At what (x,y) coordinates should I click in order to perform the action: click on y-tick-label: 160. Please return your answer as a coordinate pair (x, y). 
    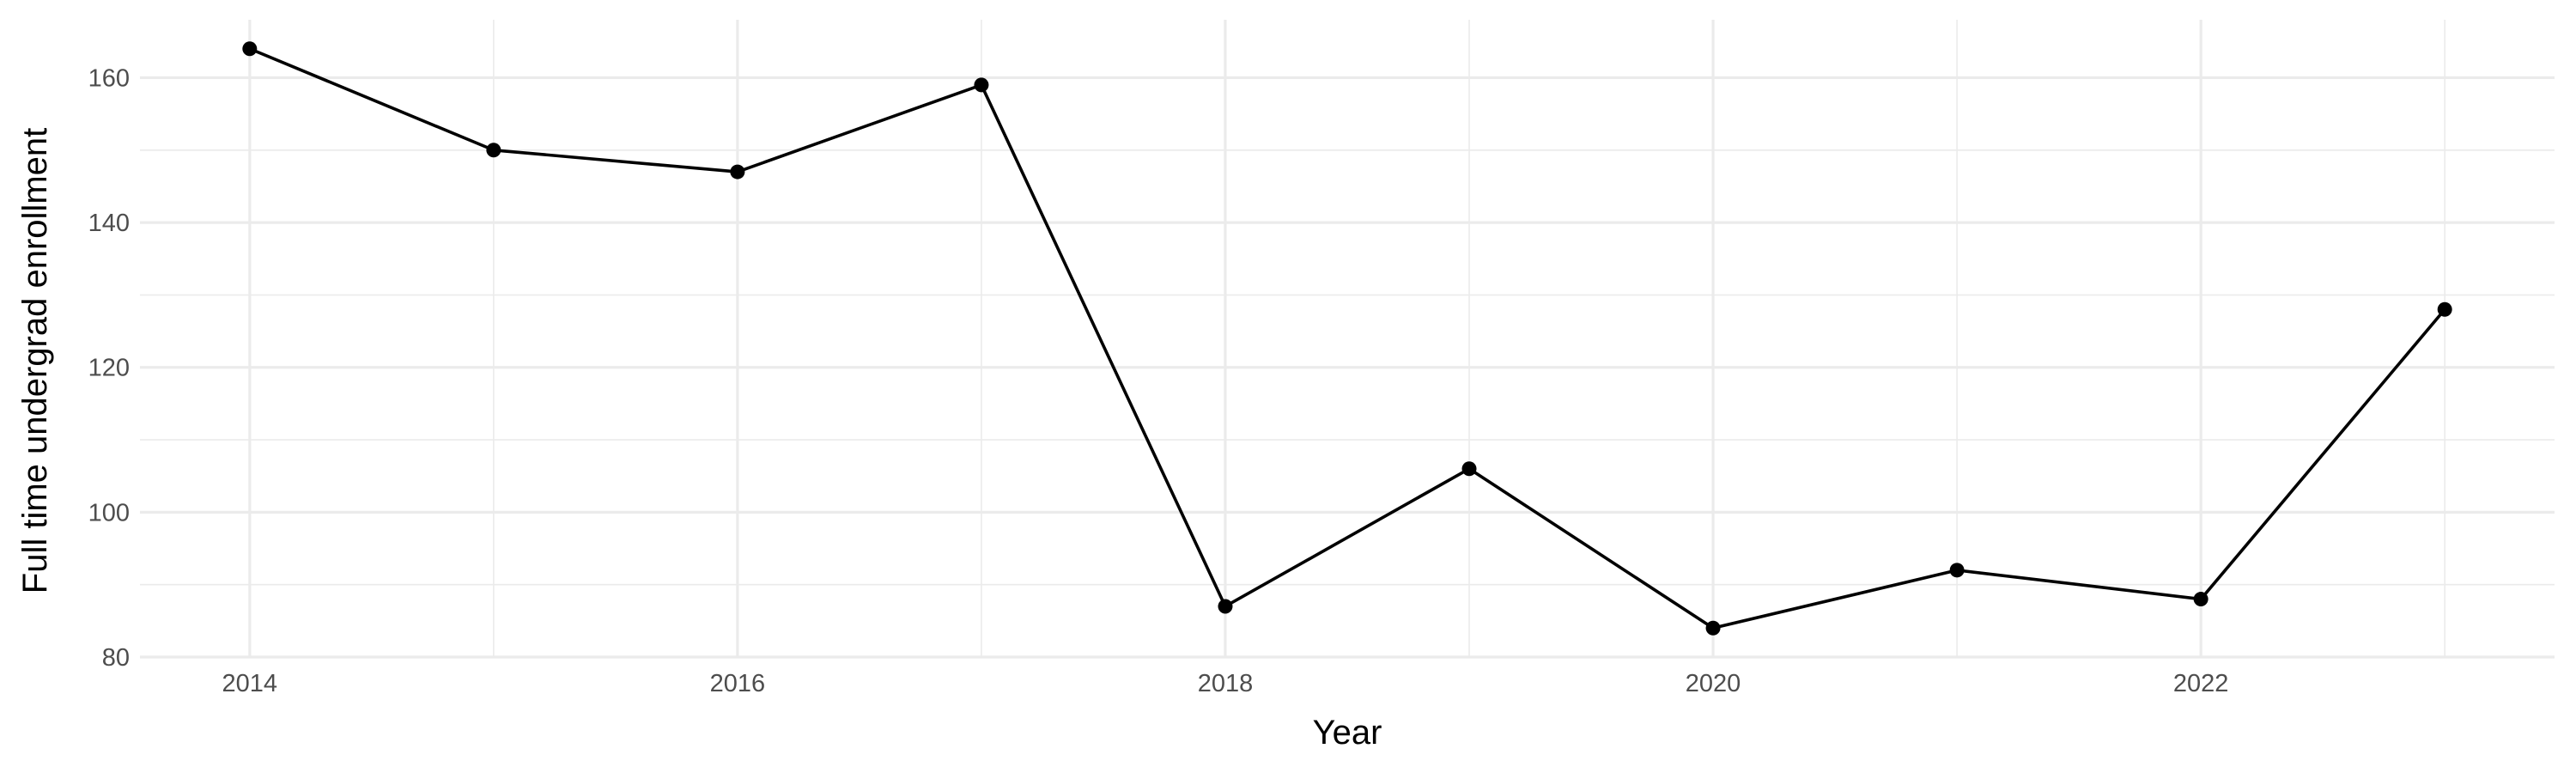
    Looking at the image, I should click on (109, 78).